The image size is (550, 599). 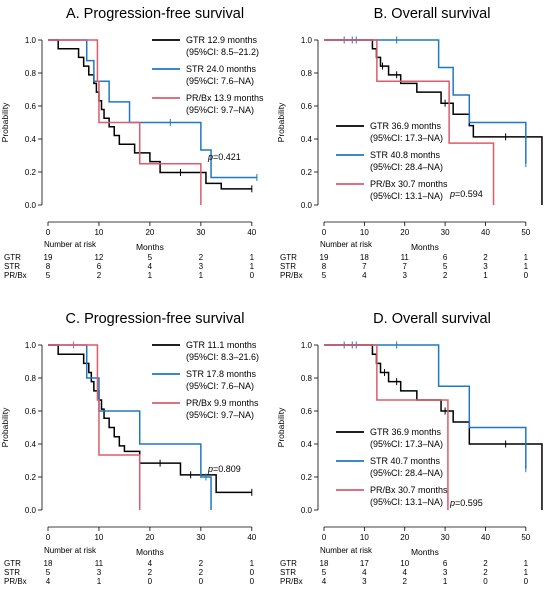 What do you see at coordinates (406, 126) in the screenshot?
I see `legend-entry: GTR 36.9 months` at bounding box center [406, 126].